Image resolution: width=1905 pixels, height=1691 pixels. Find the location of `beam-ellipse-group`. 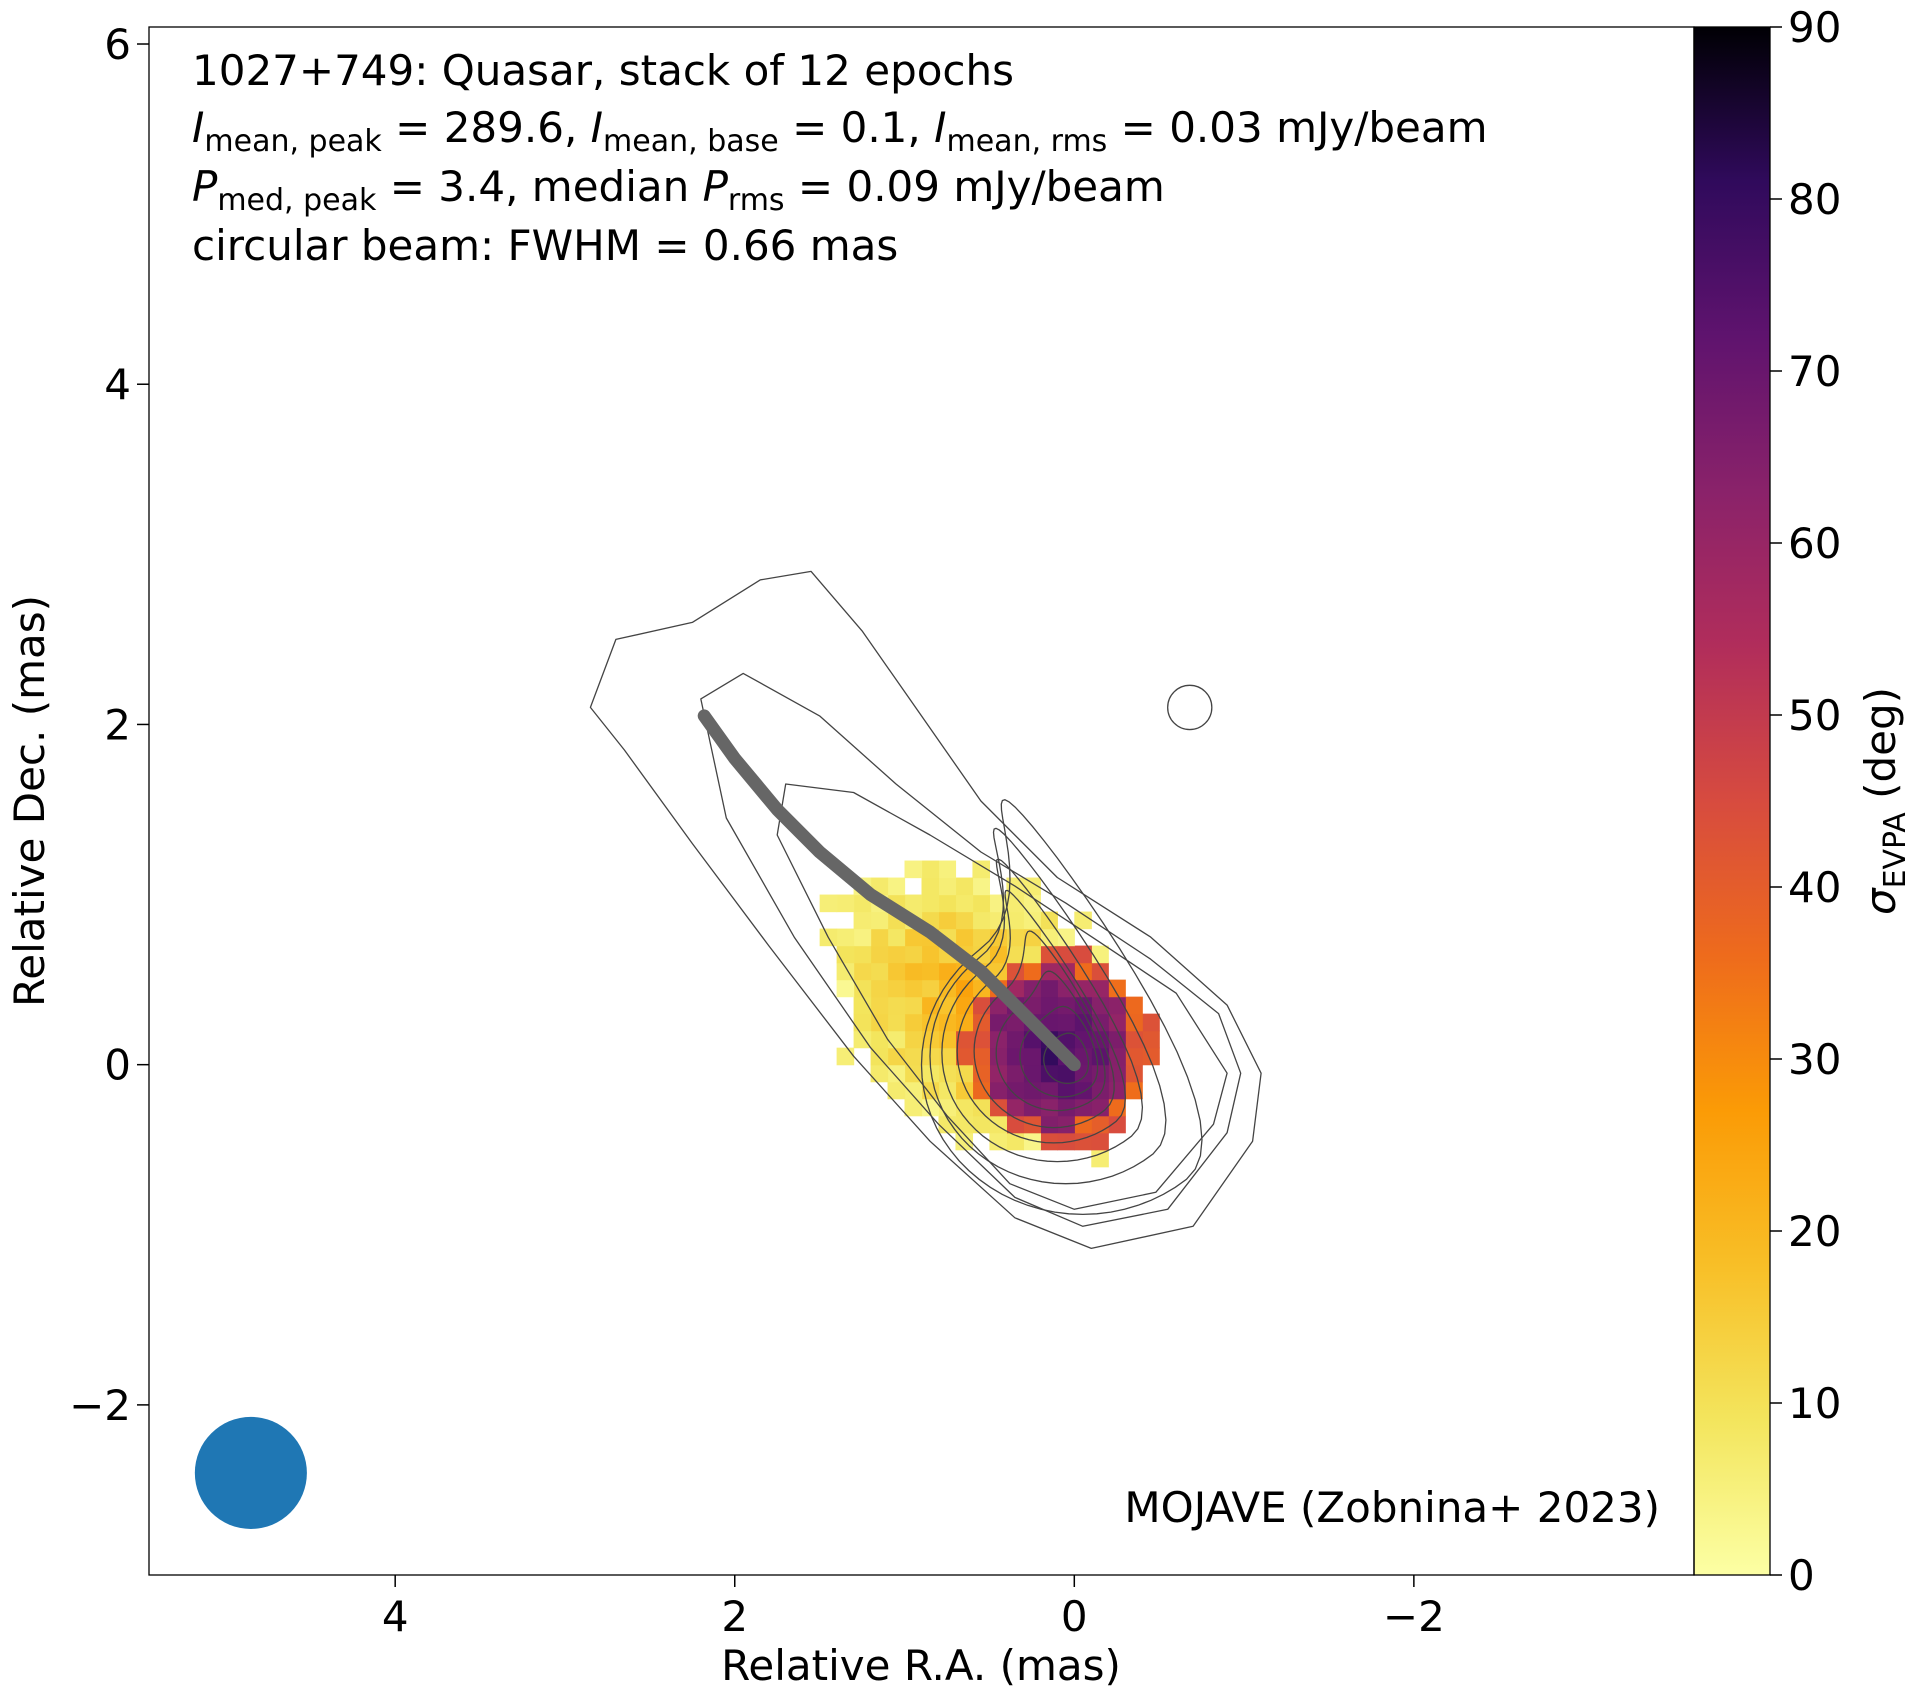

beam-ellipse-group is located at coordinates (250, 1472).